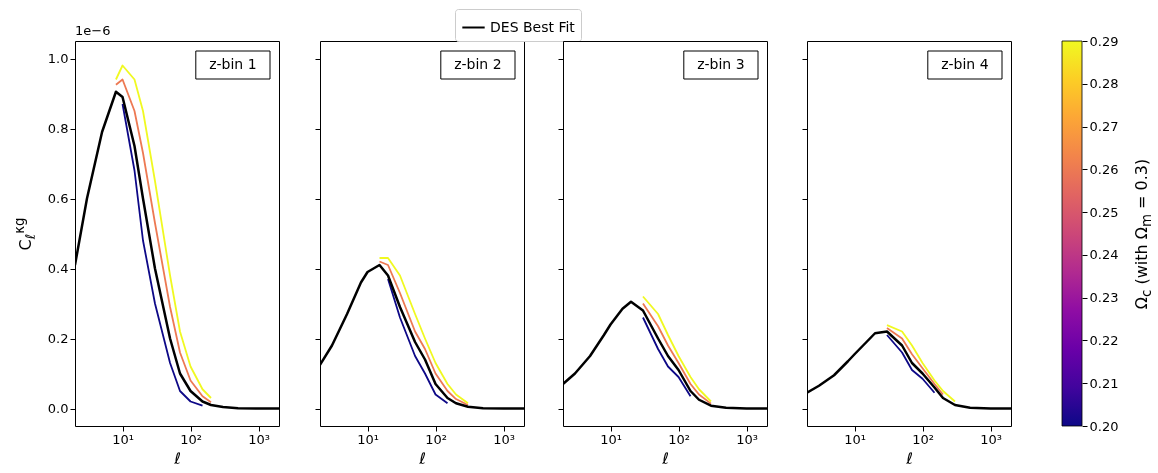 This screenshot has height=473, width=1158. Describe the element at coordinates (1104, 426) in the screenshot. I see `color-bar-label: 0.20` at that location.